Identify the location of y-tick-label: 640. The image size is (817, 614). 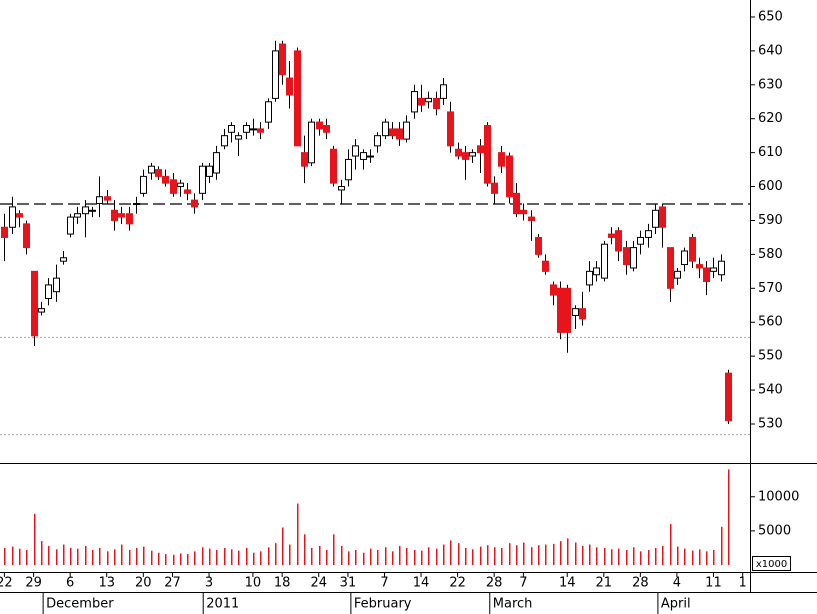
(770, 50).